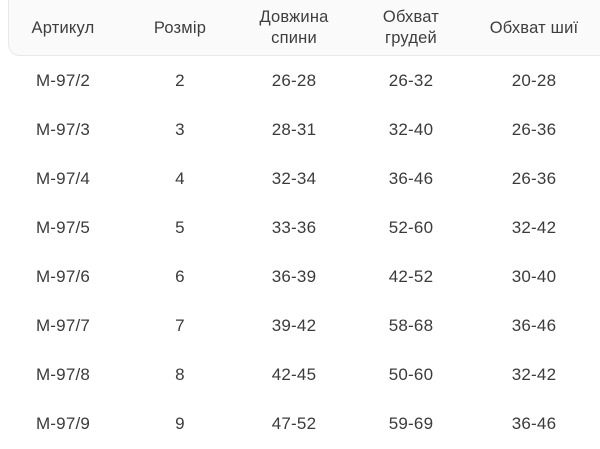  I want to click on back-length-cell: 26-28, so click(294, 80).